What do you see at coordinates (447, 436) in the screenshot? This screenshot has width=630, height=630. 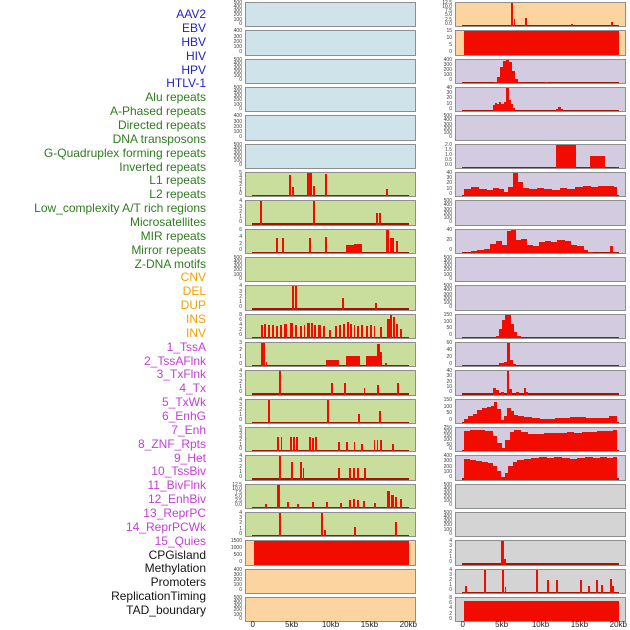 I see `y-tick-label: 150` at bounding box center [447, 436].